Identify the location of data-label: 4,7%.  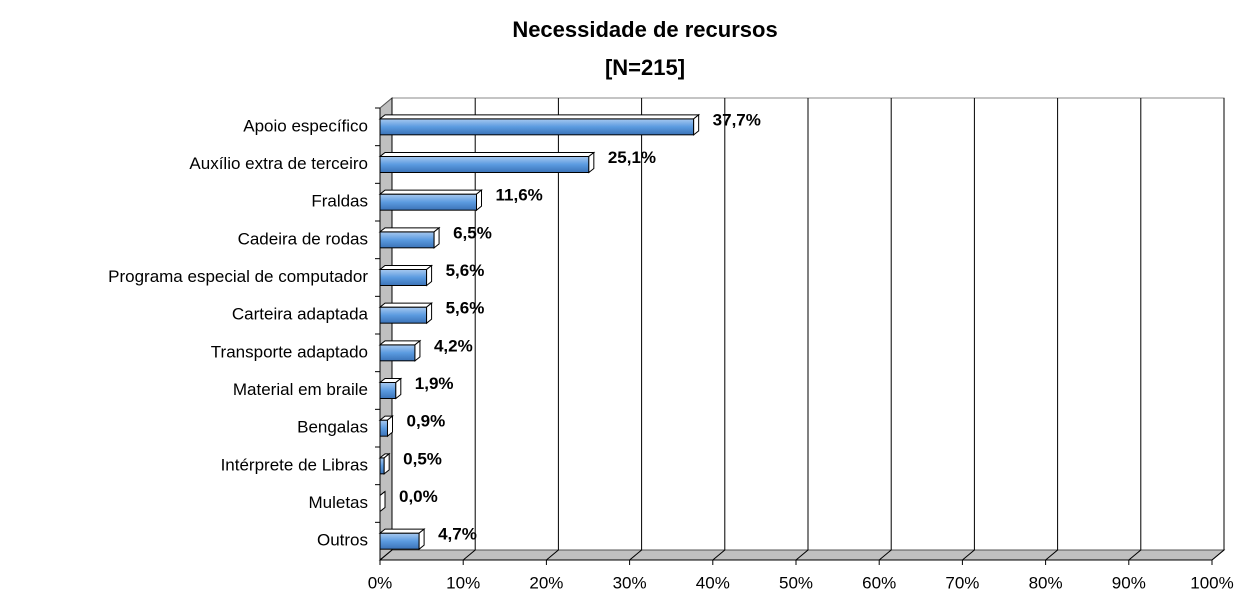
(457, 534).